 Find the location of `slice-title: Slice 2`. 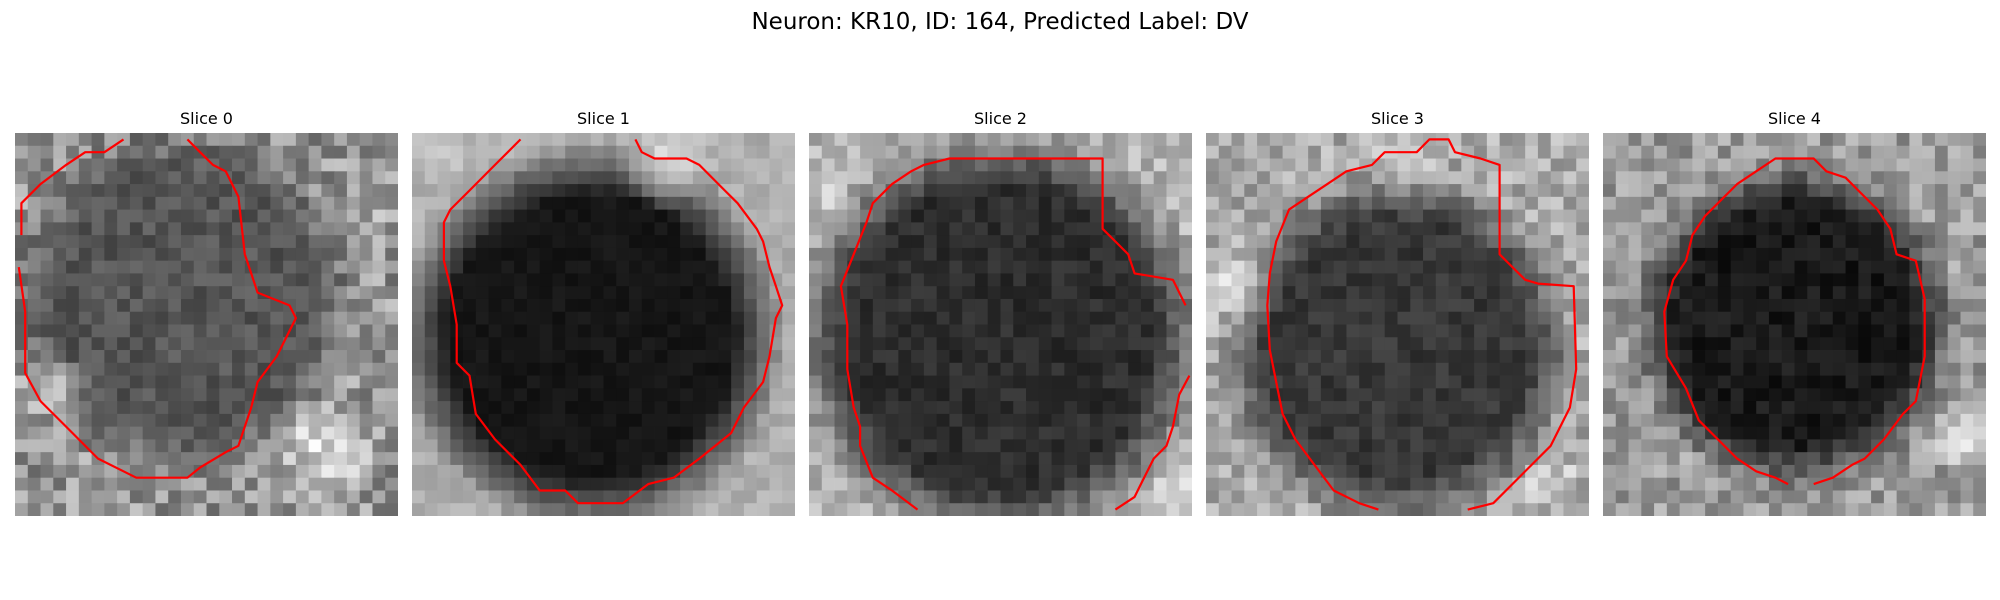

slice-title: Slice 2 is located at coordinates (1000, 118).